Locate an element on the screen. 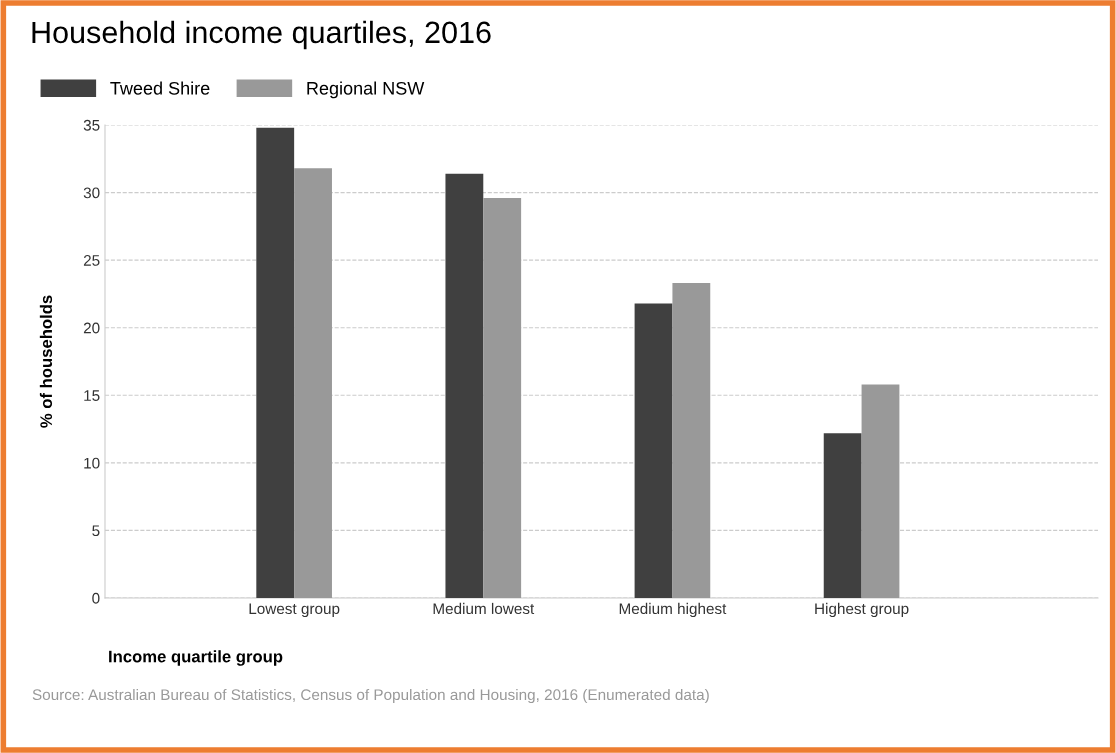 The image size is (1116, 753). legend-label: Tweed Shire is located at coordinates (160, 88).